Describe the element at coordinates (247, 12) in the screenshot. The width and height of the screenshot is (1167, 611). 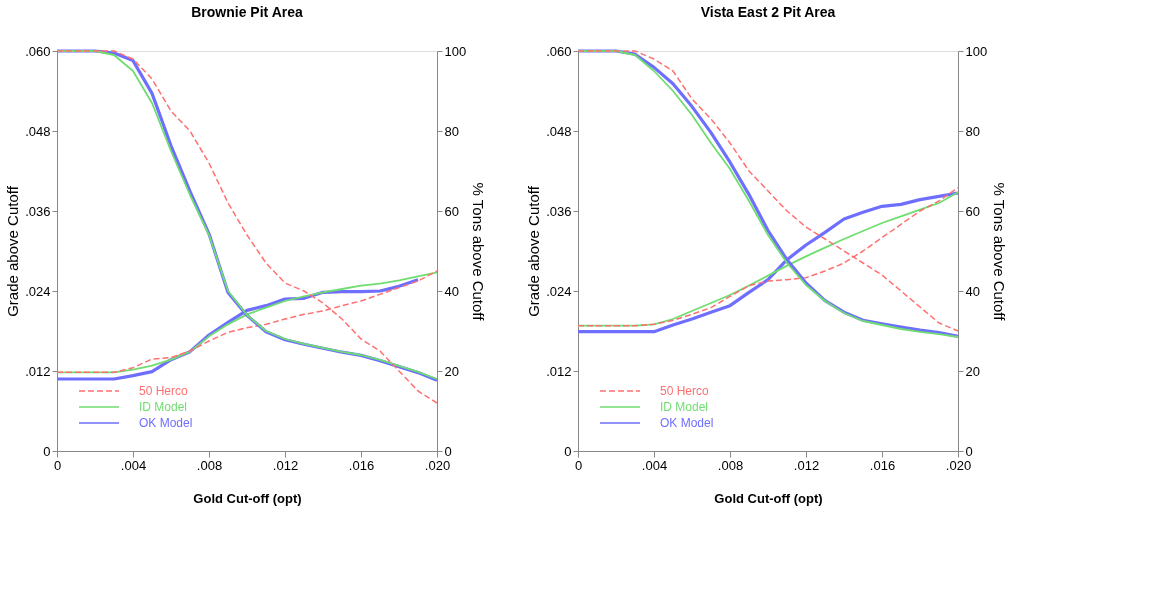
I see `chart-title: Brownie Pit Area` at that location.